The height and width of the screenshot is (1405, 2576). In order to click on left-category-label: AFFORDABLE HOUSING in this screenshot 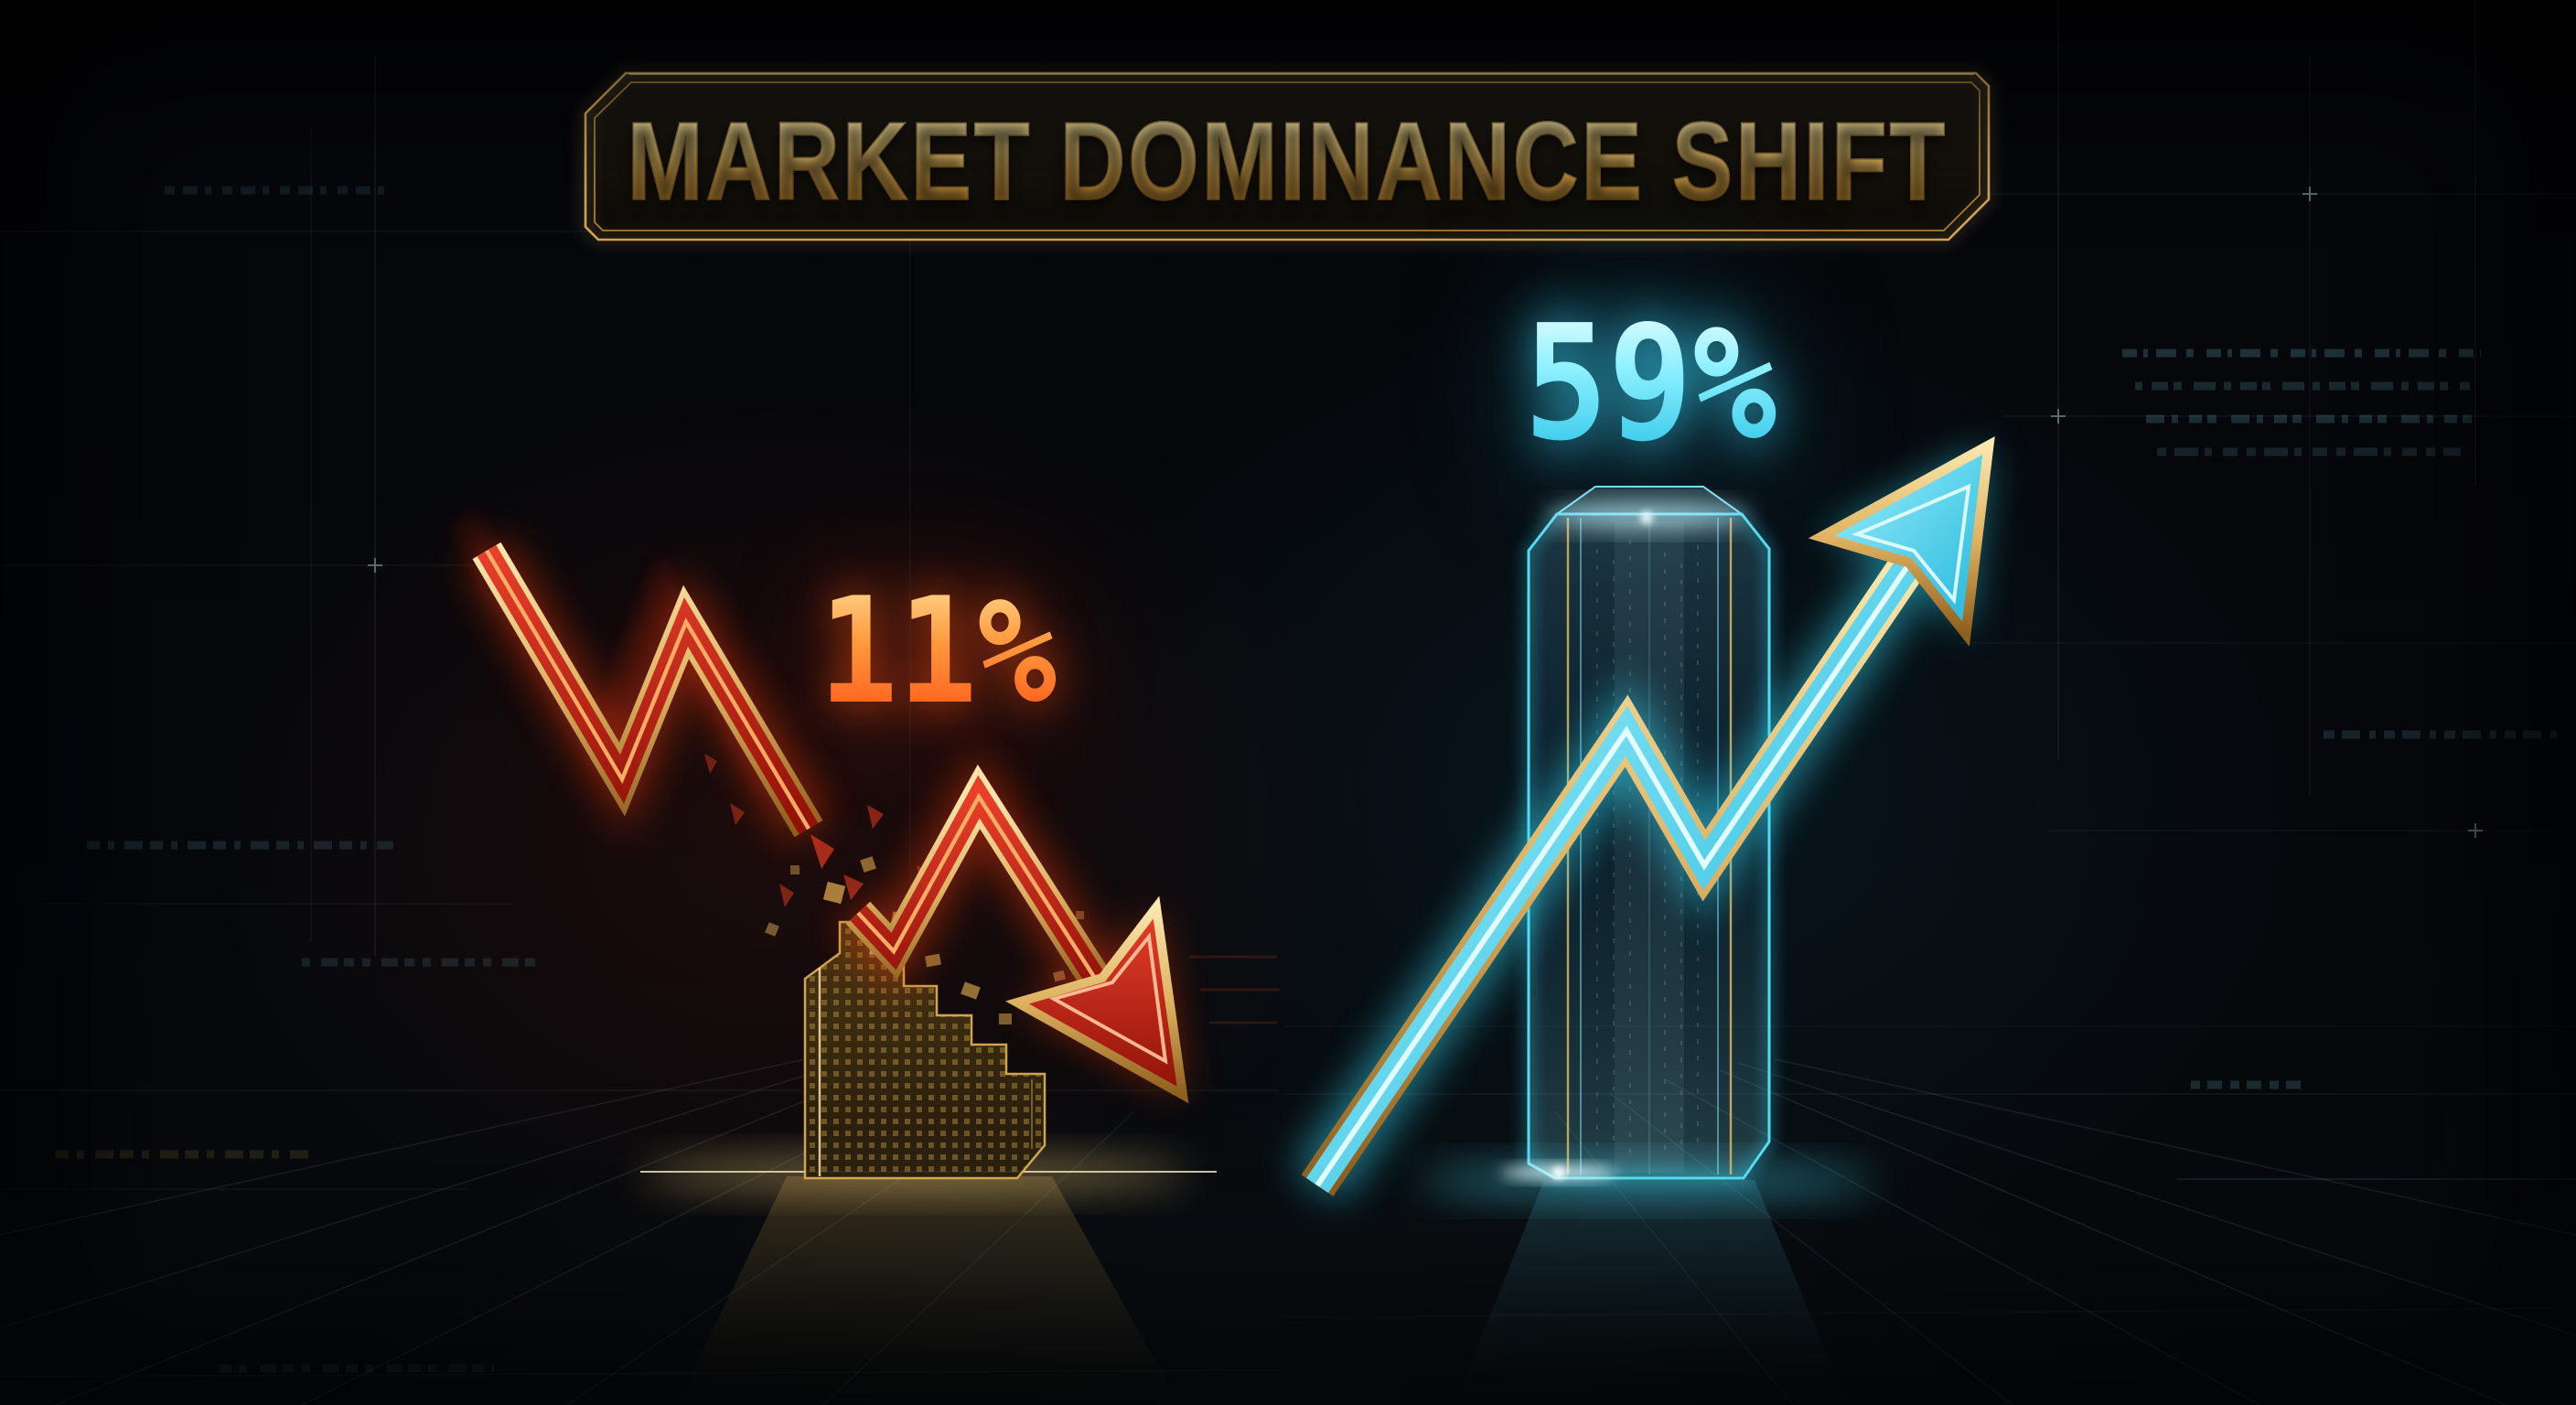, I will do `click(917, 1297)`.